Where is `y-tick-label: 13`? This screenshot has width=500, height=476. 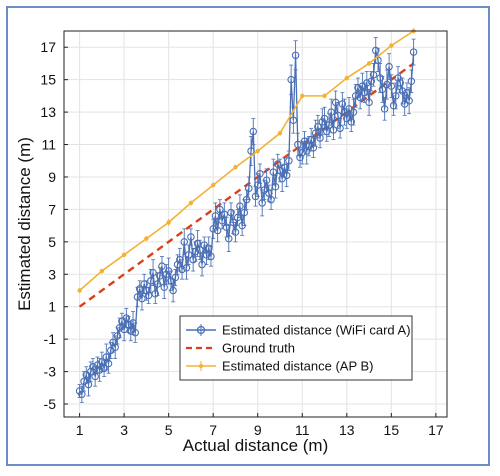
y-tick-label: 13 is located at coordinates (48, 112).